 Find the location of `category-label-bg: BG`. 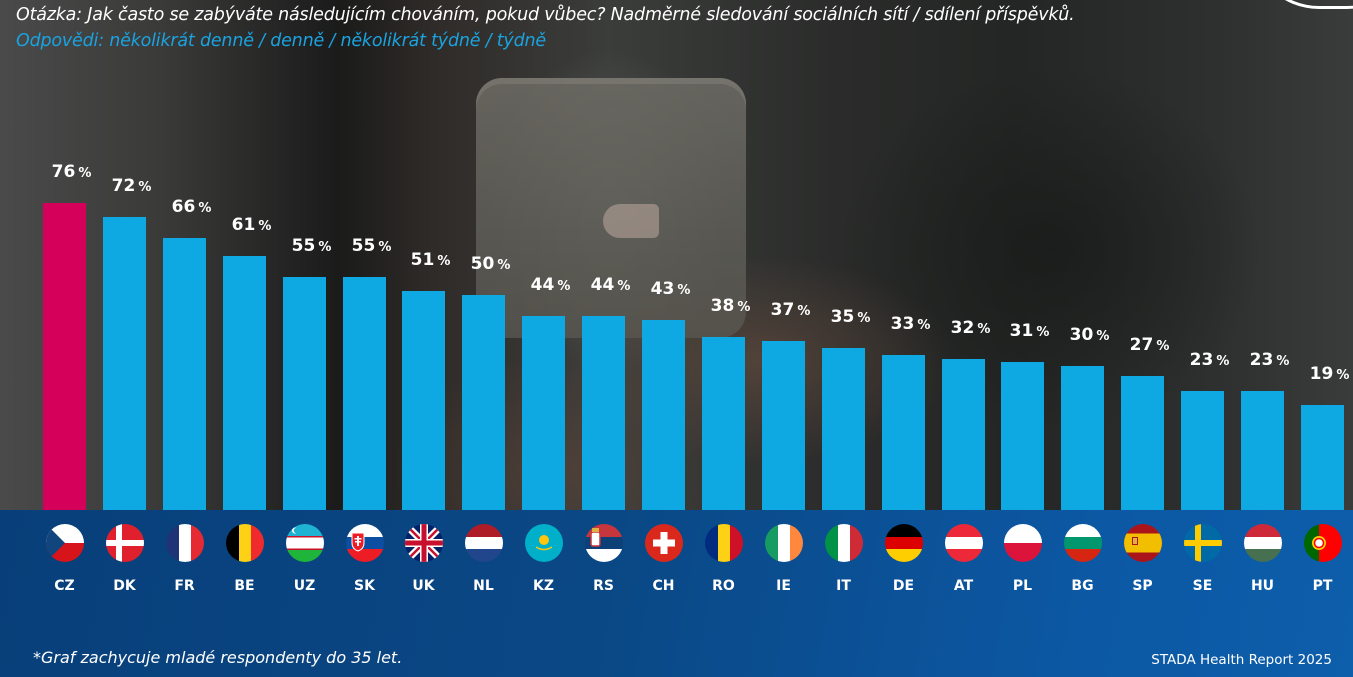

category-label-bg: BG is located at coordinates (1082, 586).